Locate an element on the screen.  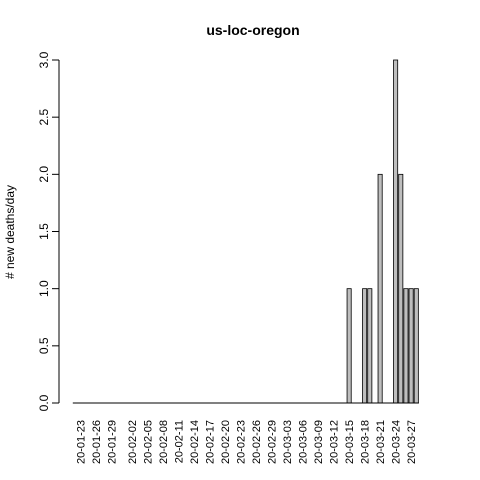
bars is located at coordinates (382, 231).